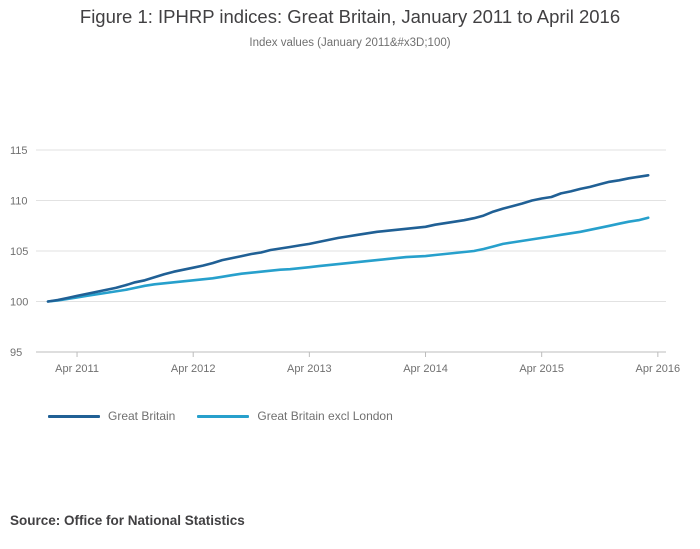  Describe the element at coordinates (348, 259) in the screenshot. I see `series-line-great-britain-excl-london` at that location.